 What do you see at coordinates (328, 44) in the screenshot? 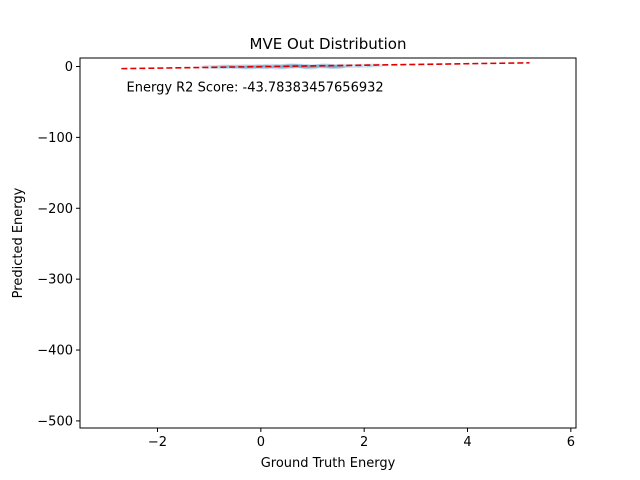
I see `chart-title: MVE Out Distribution` at bounding box center [328, 44].